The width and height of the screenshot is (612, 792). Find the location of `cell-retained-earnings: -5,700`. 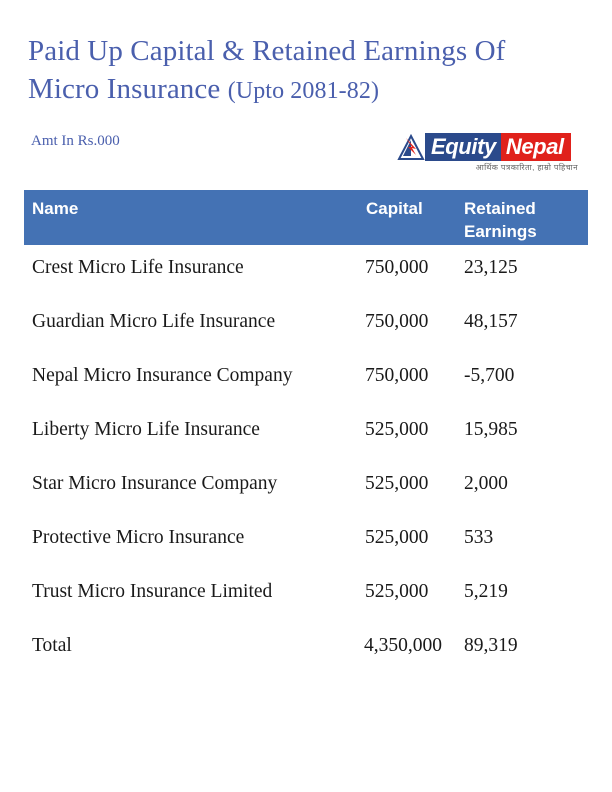

cell-retained-earnings: -5,700 is located at coordinates (489, 375).